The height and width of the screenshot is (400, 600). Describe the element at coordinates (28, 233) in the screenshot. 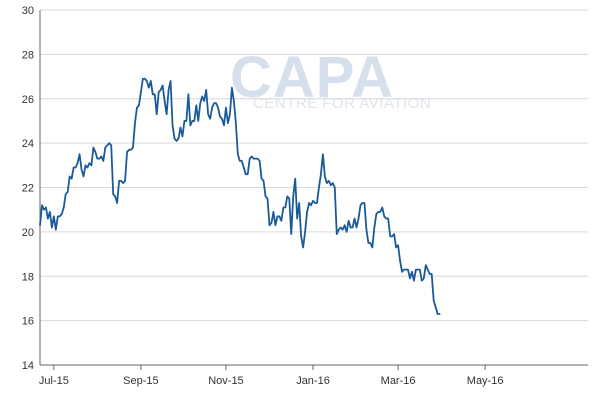

I see `y-tick-label: 20` at that location.